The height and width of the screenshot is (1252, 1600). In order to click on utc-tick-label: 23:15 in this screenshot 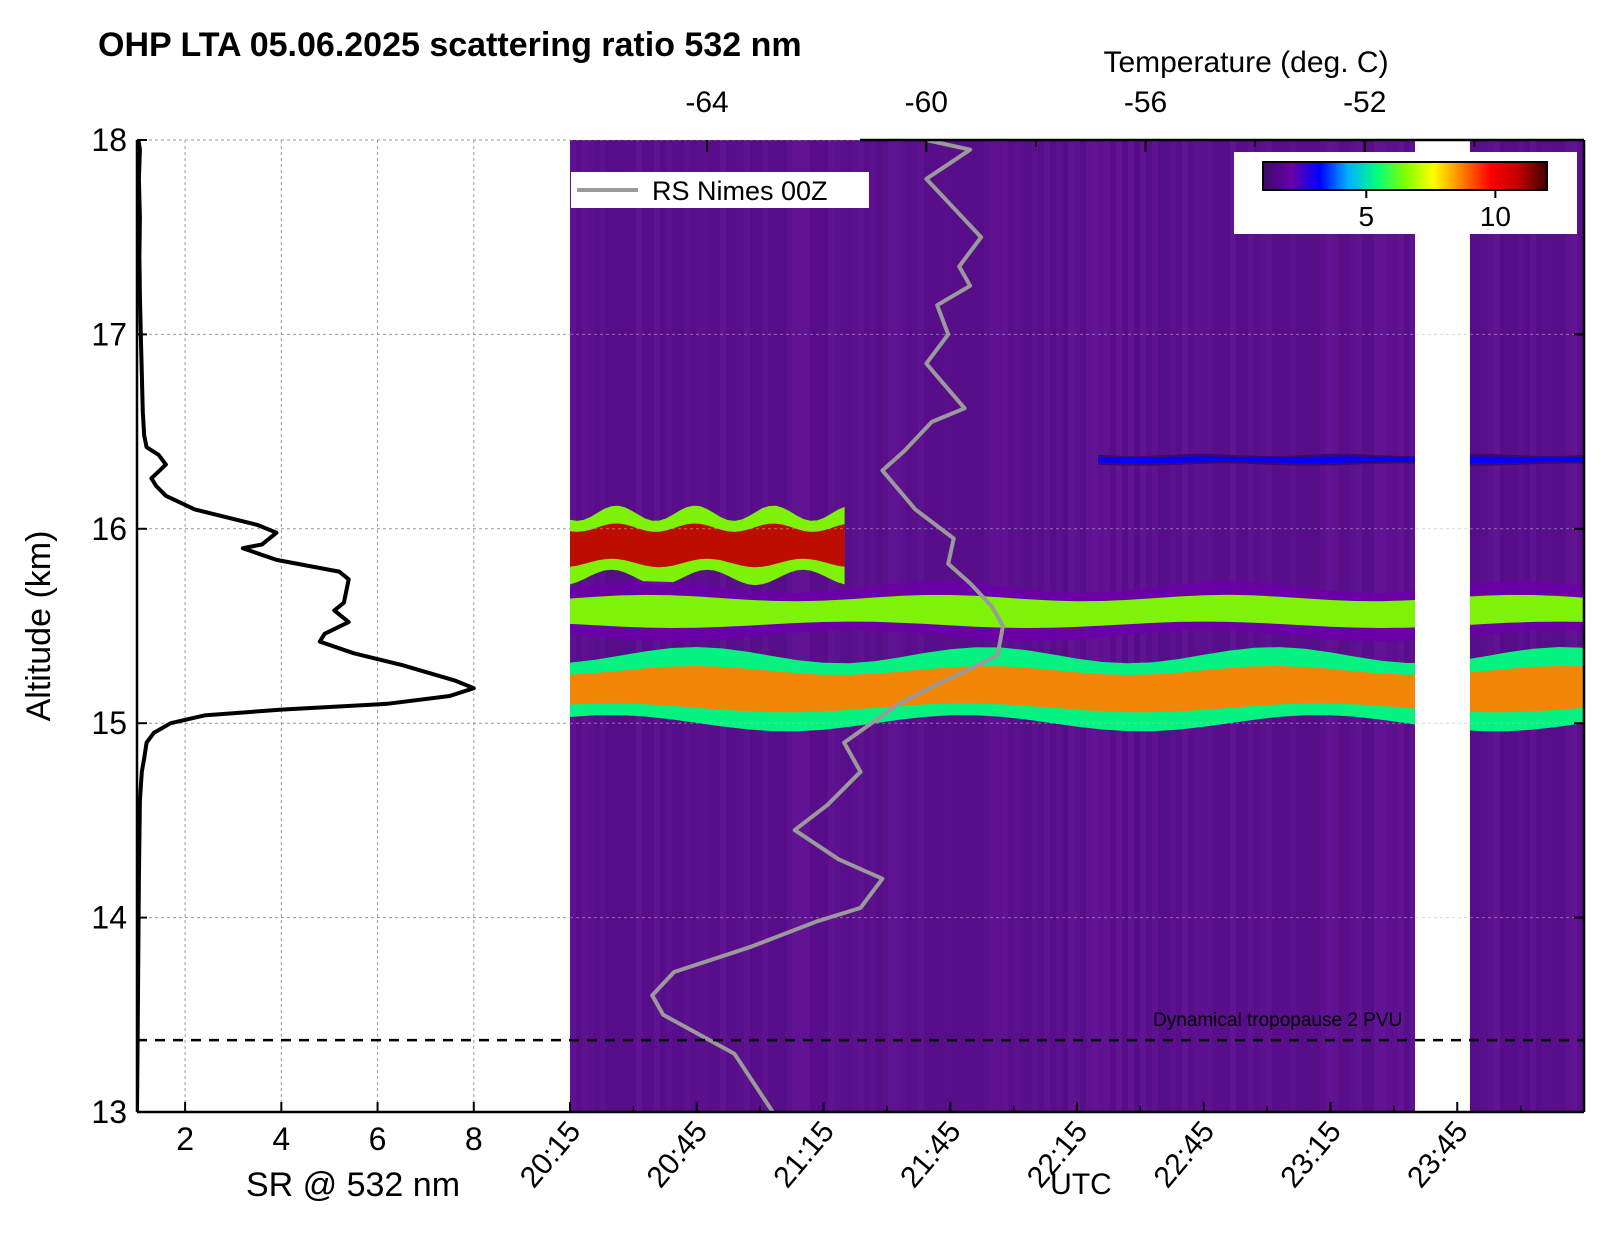, I will do `click(1311, 1154)`.